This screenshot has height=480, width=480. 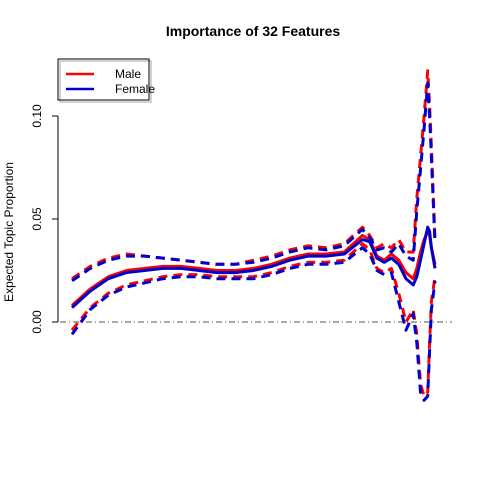 I want to click on legend-box, so click(x=103, y=79).